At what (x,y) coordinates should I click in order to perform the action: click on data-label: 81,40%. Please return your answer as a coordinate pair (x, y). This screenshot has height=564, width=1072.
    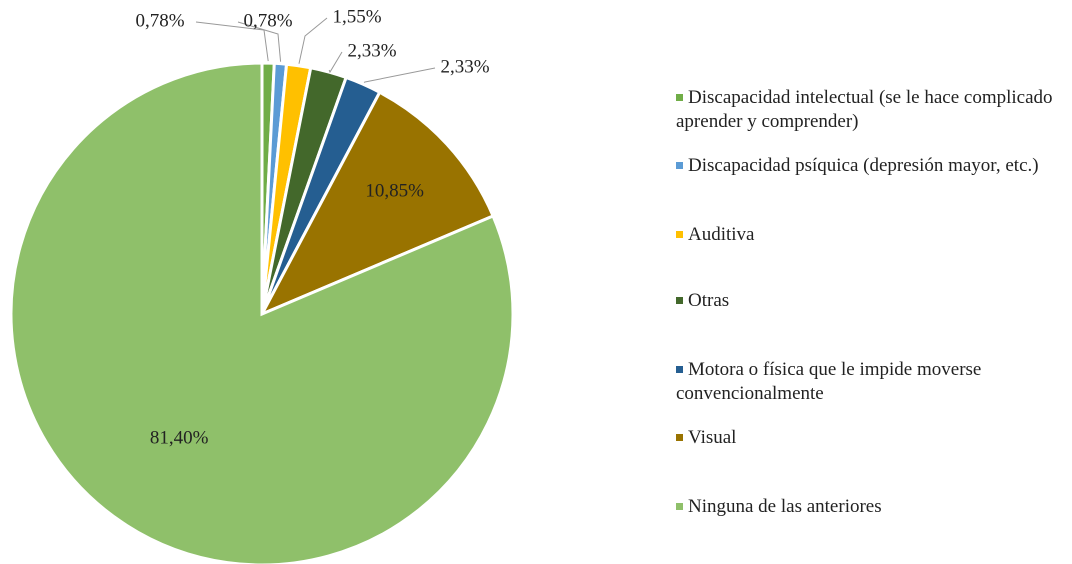
    Looking at the image, I should click on (179, 437).